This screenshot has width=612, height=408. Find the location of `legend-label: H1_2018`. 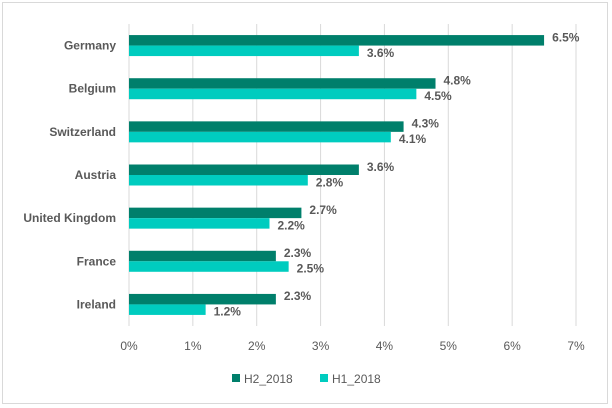

legend-label: H1_2018 is located at coordinates (356, 379).